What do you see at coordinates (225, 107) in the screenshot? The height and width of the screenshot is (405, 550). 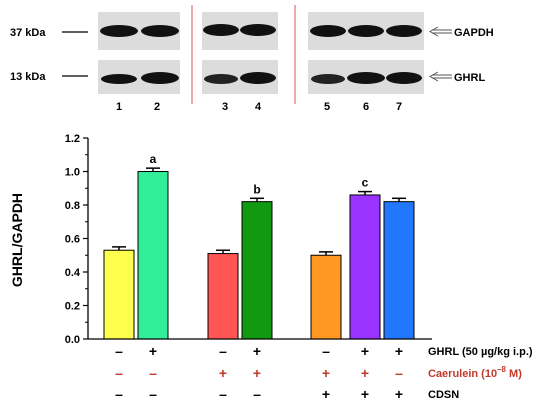 I see `lane-label-3: 3` at bounding box center [225, 107].